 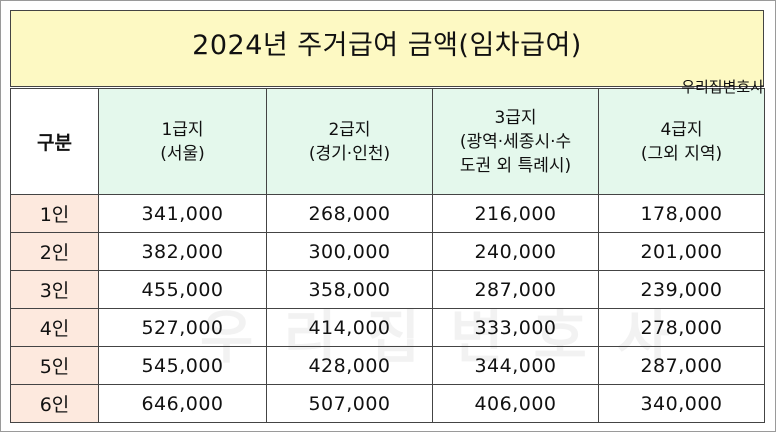 I want to click on table-row: 4인 527,000 414,000 333,000 278,000, so click(x=387, y=327).